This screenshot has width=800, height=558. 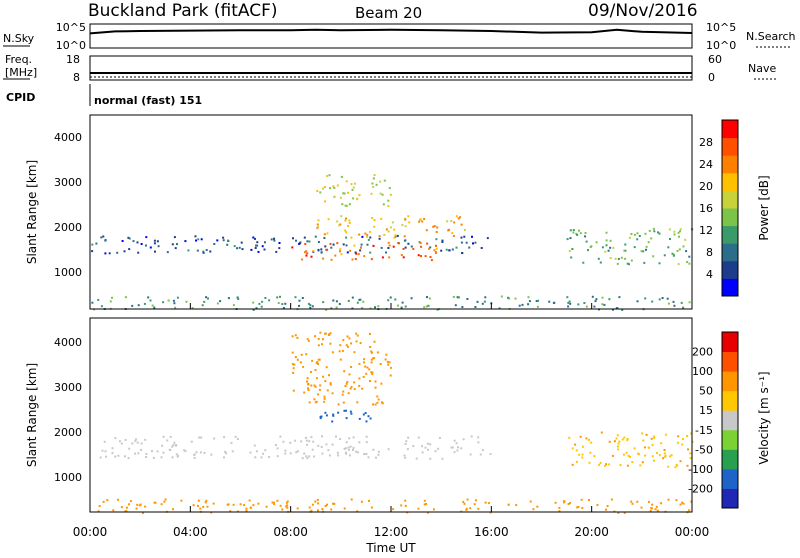 I want to click on noise-search-label: N.Search, so click(x=771, y=36).